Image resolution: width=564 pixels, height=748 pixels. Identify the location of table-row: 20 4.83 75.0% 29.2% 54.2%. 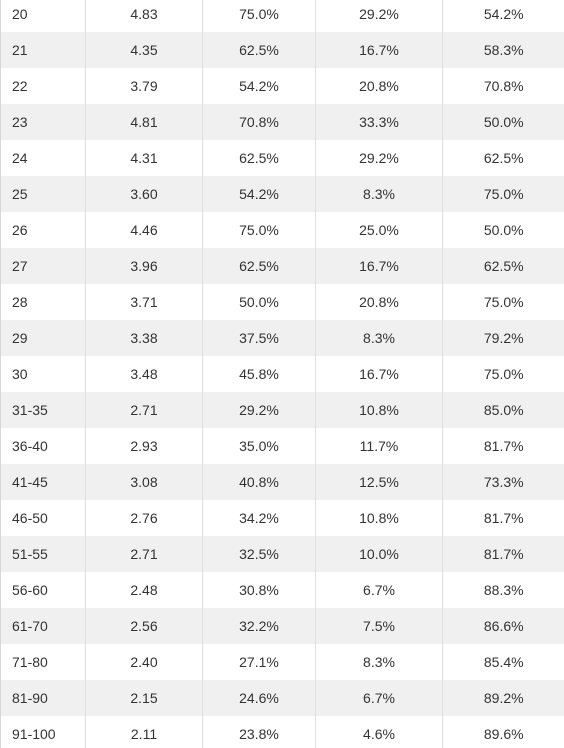
(282, 16).